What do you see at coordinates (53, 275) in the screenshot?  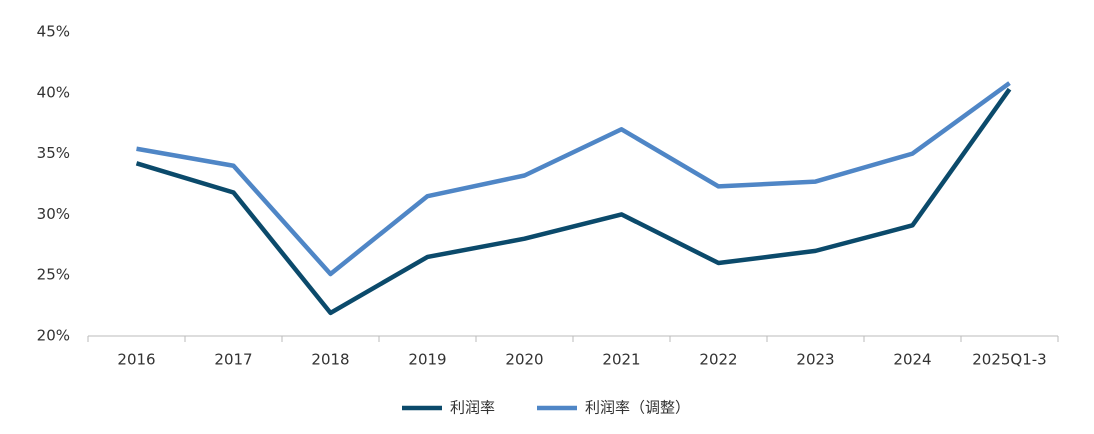 I see `y-tick-label: 25%` at bounding box center [53, 275].